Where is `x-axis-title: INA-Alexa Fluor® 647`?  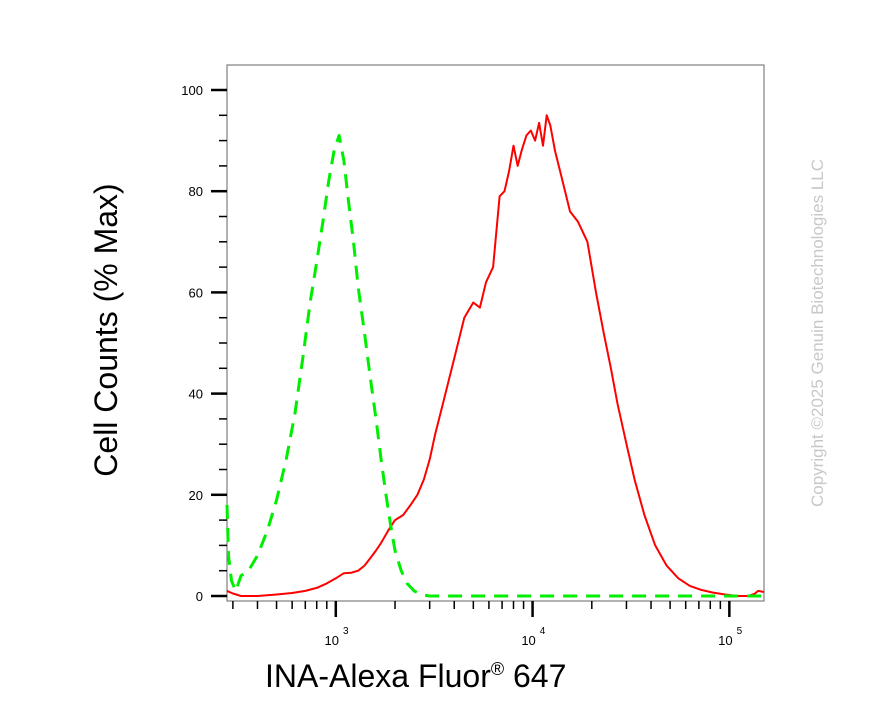 x-axis-title: INA-Alexa Fluor® 647 is located at coordinates (415, 676).